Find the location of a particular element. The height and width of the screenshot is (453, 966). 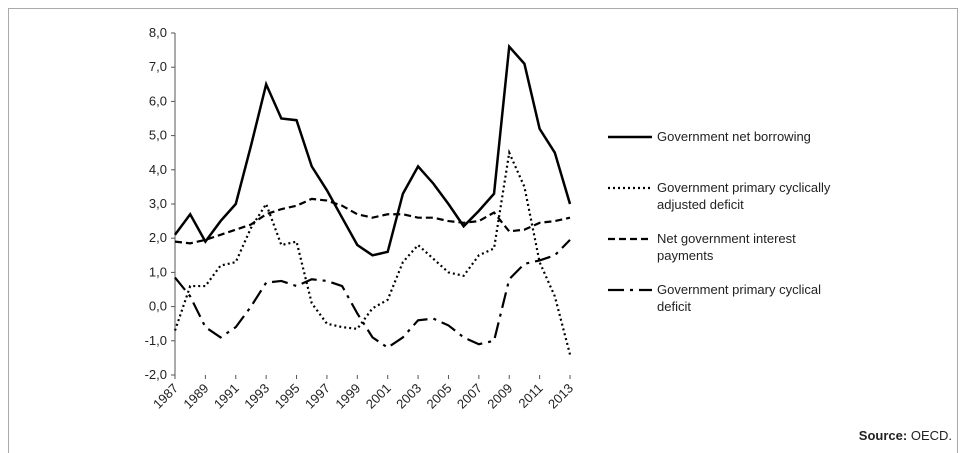

x-tick-label: 1993 is located at coordinates (256, 396).